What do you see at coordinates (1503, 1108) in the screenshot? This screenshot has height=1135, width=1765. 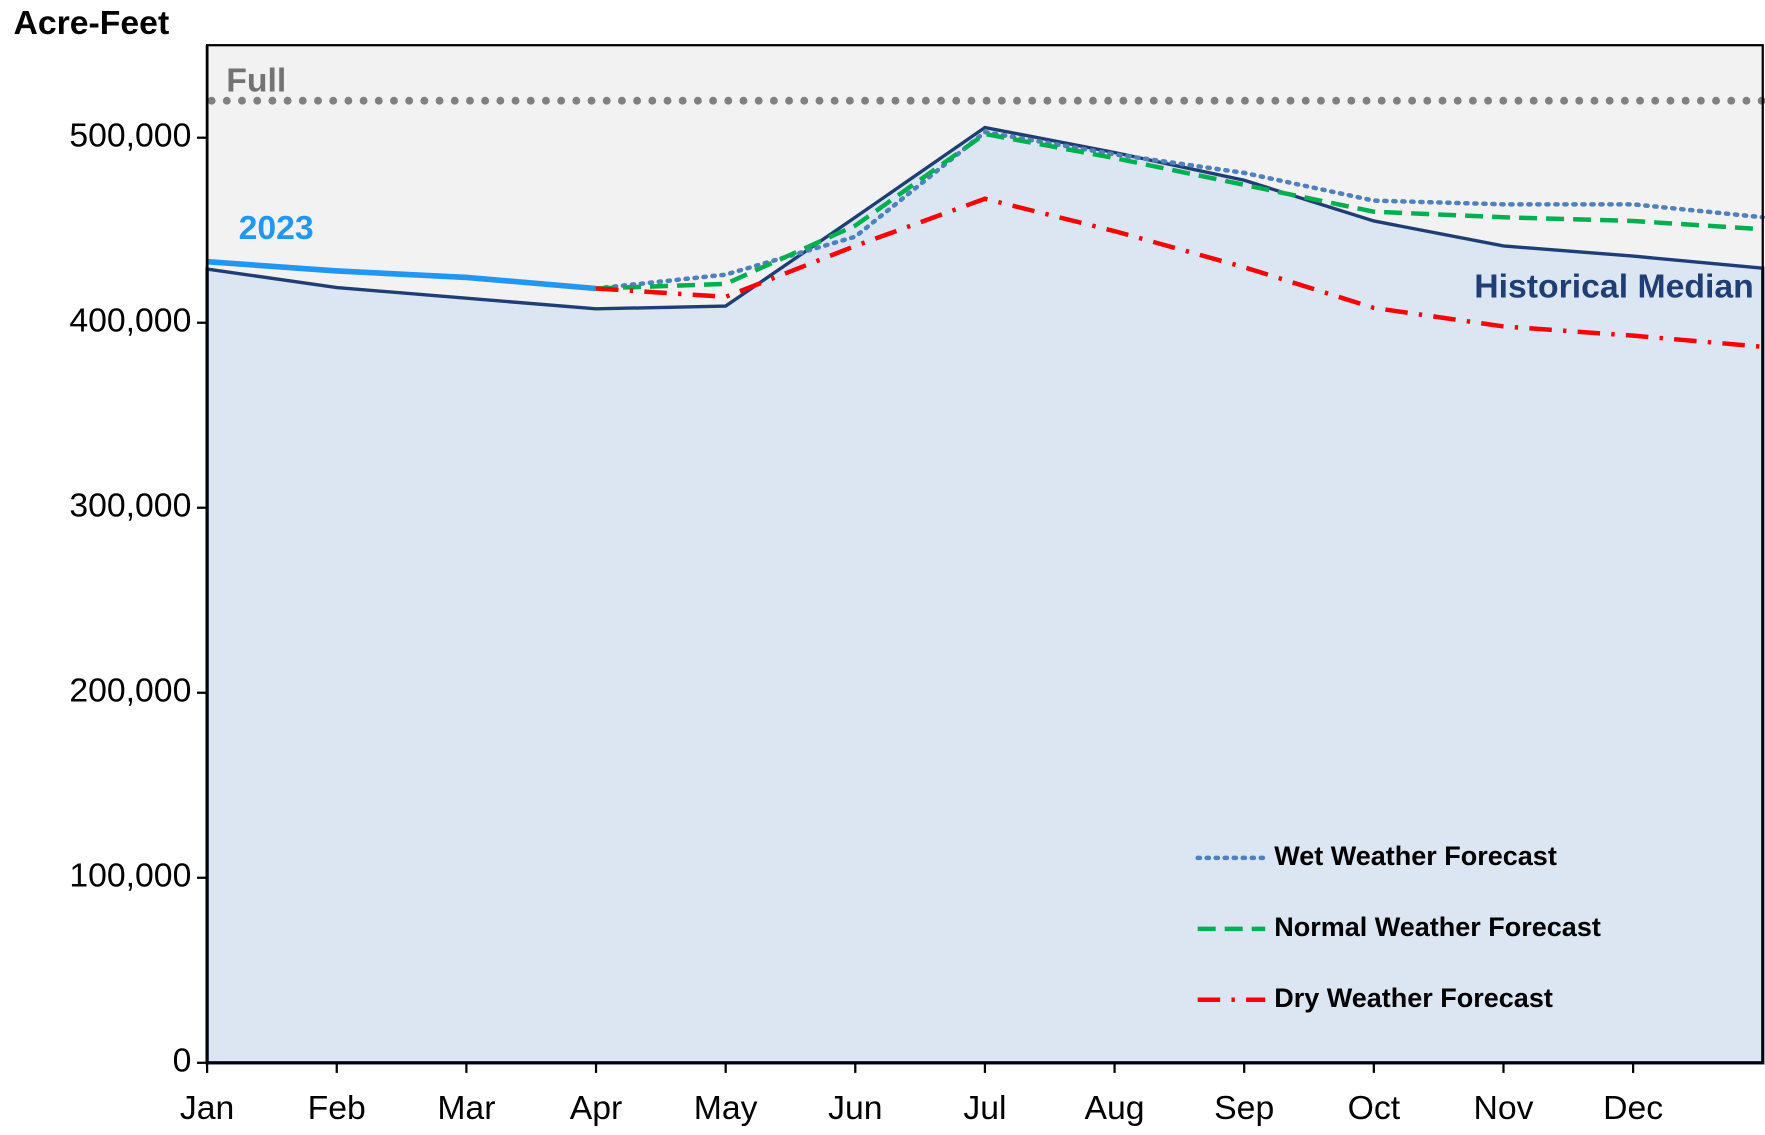 I see `x-tick-label: Nov` at bounding box center [1503, 1108].